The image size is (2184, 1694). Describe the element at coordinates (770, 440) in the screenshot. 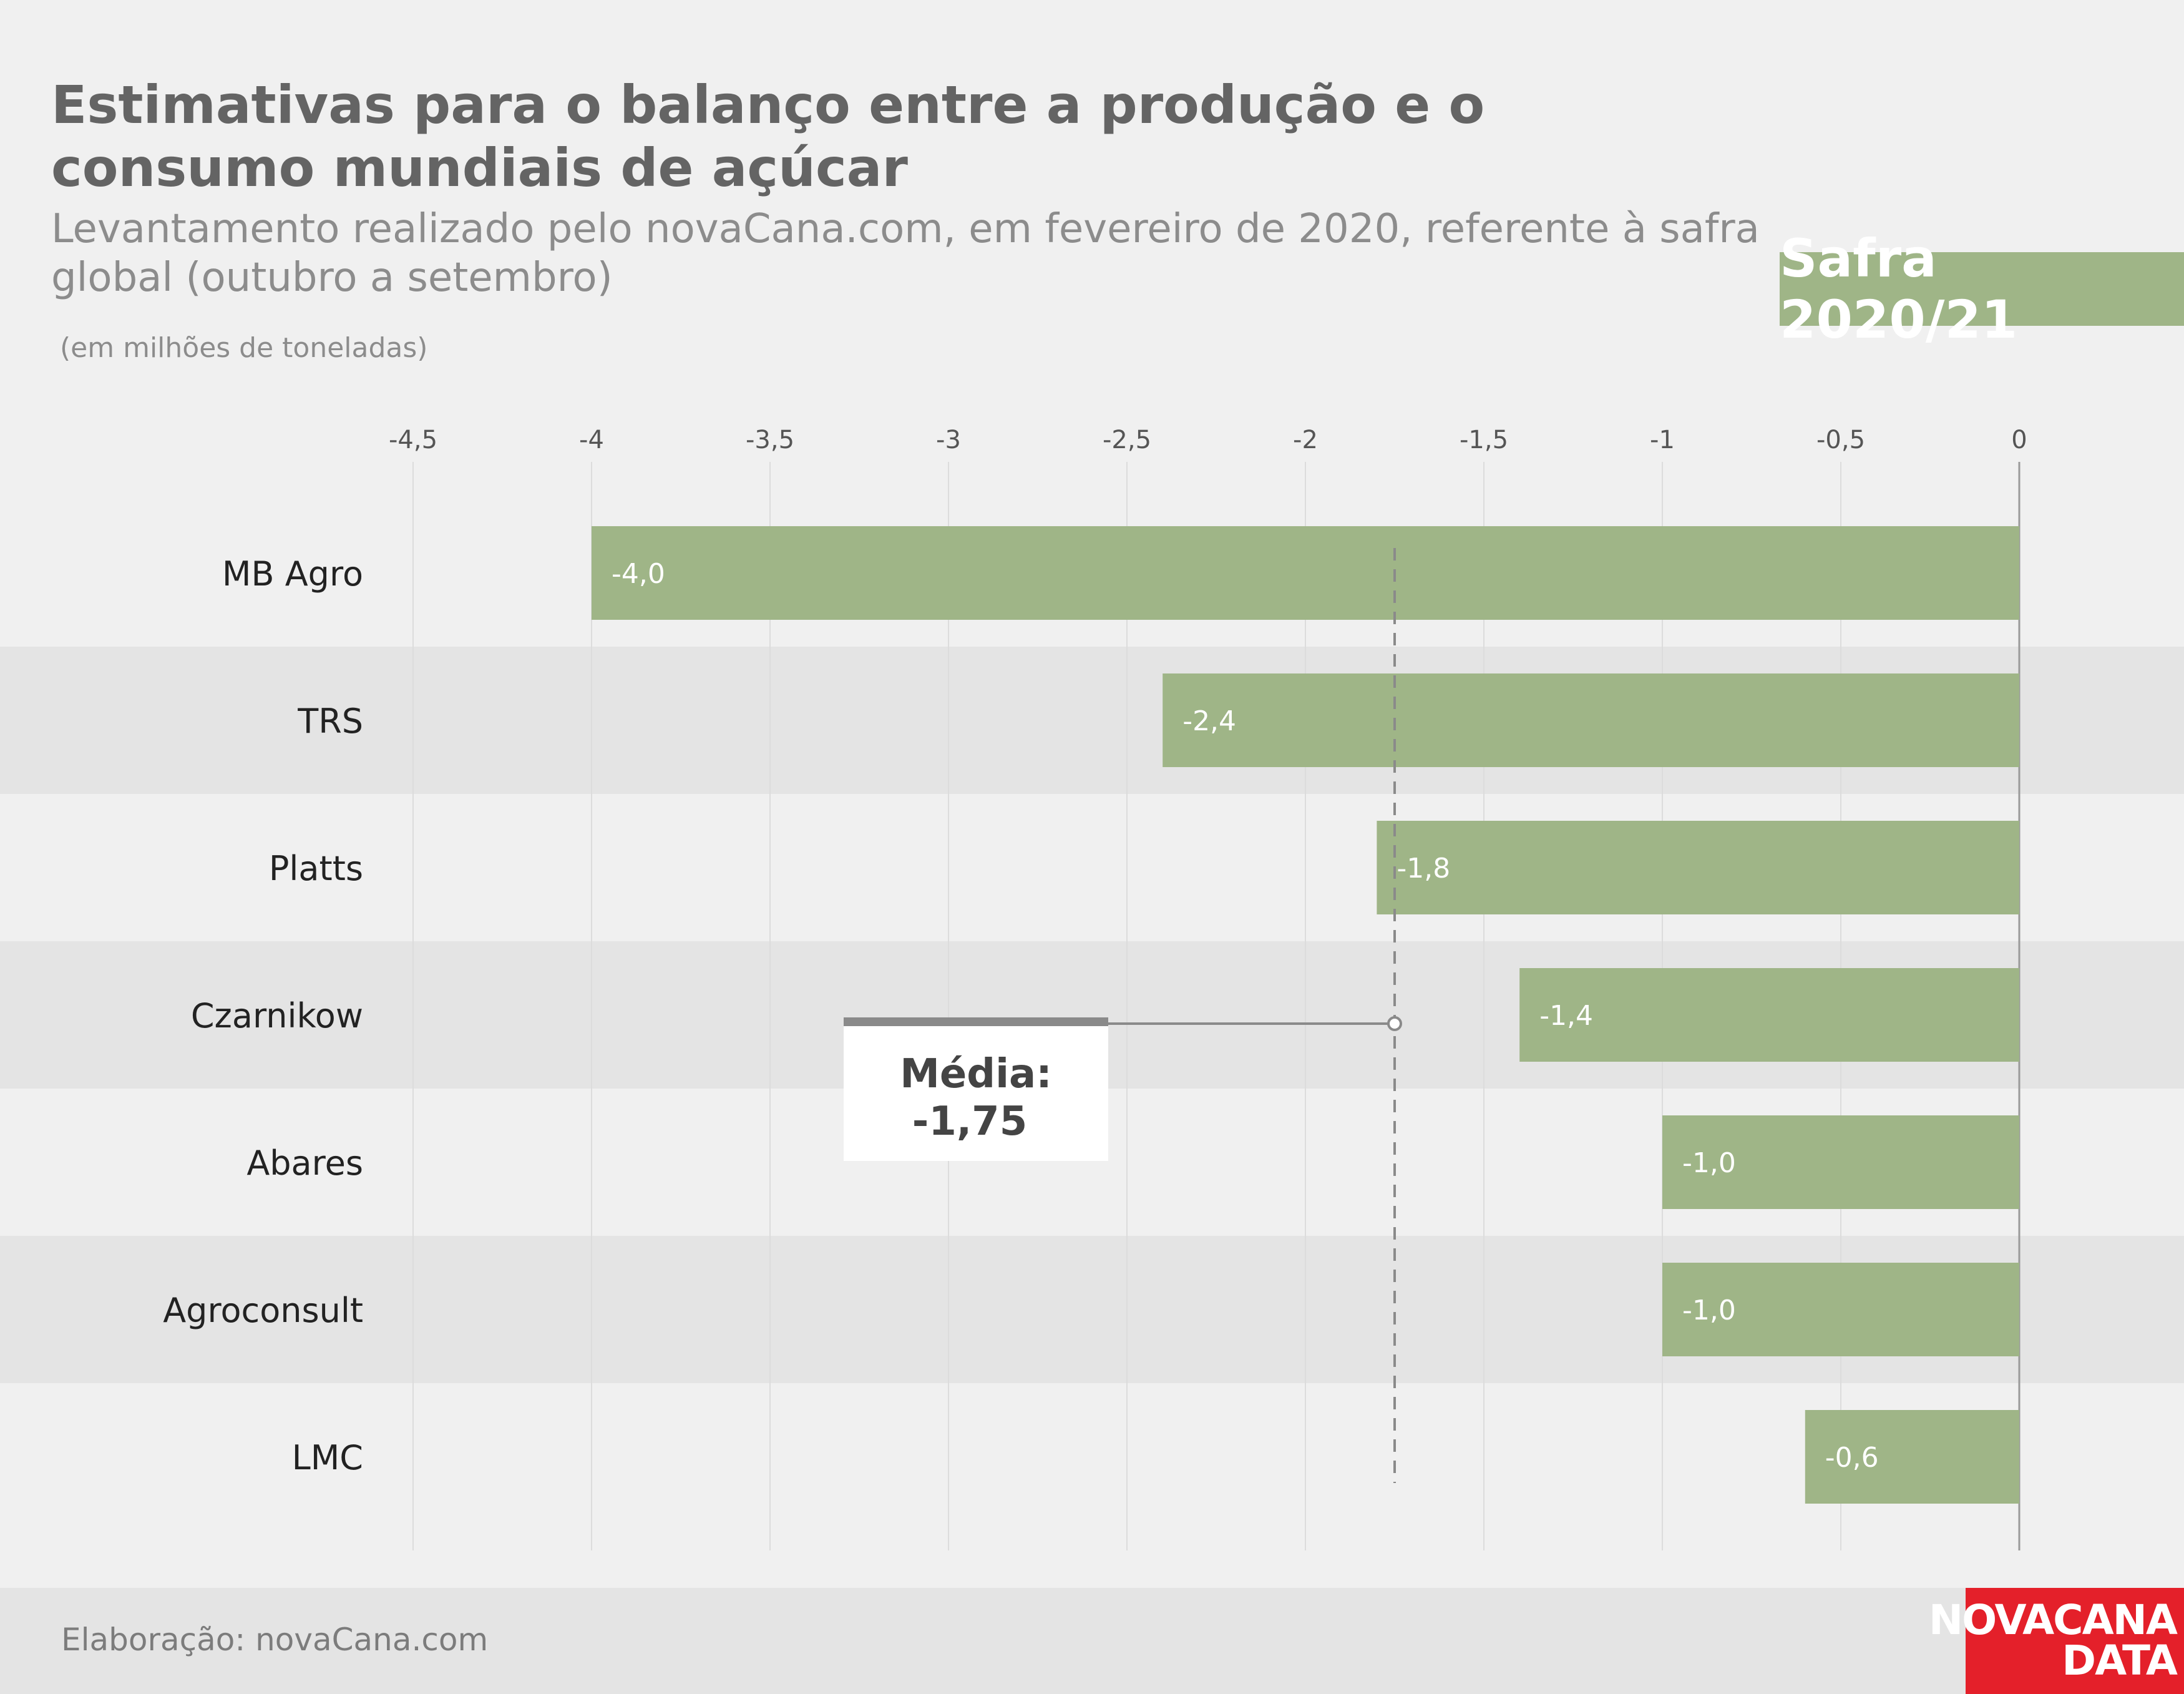

I see `x-tick-label: -3,5` at that location.